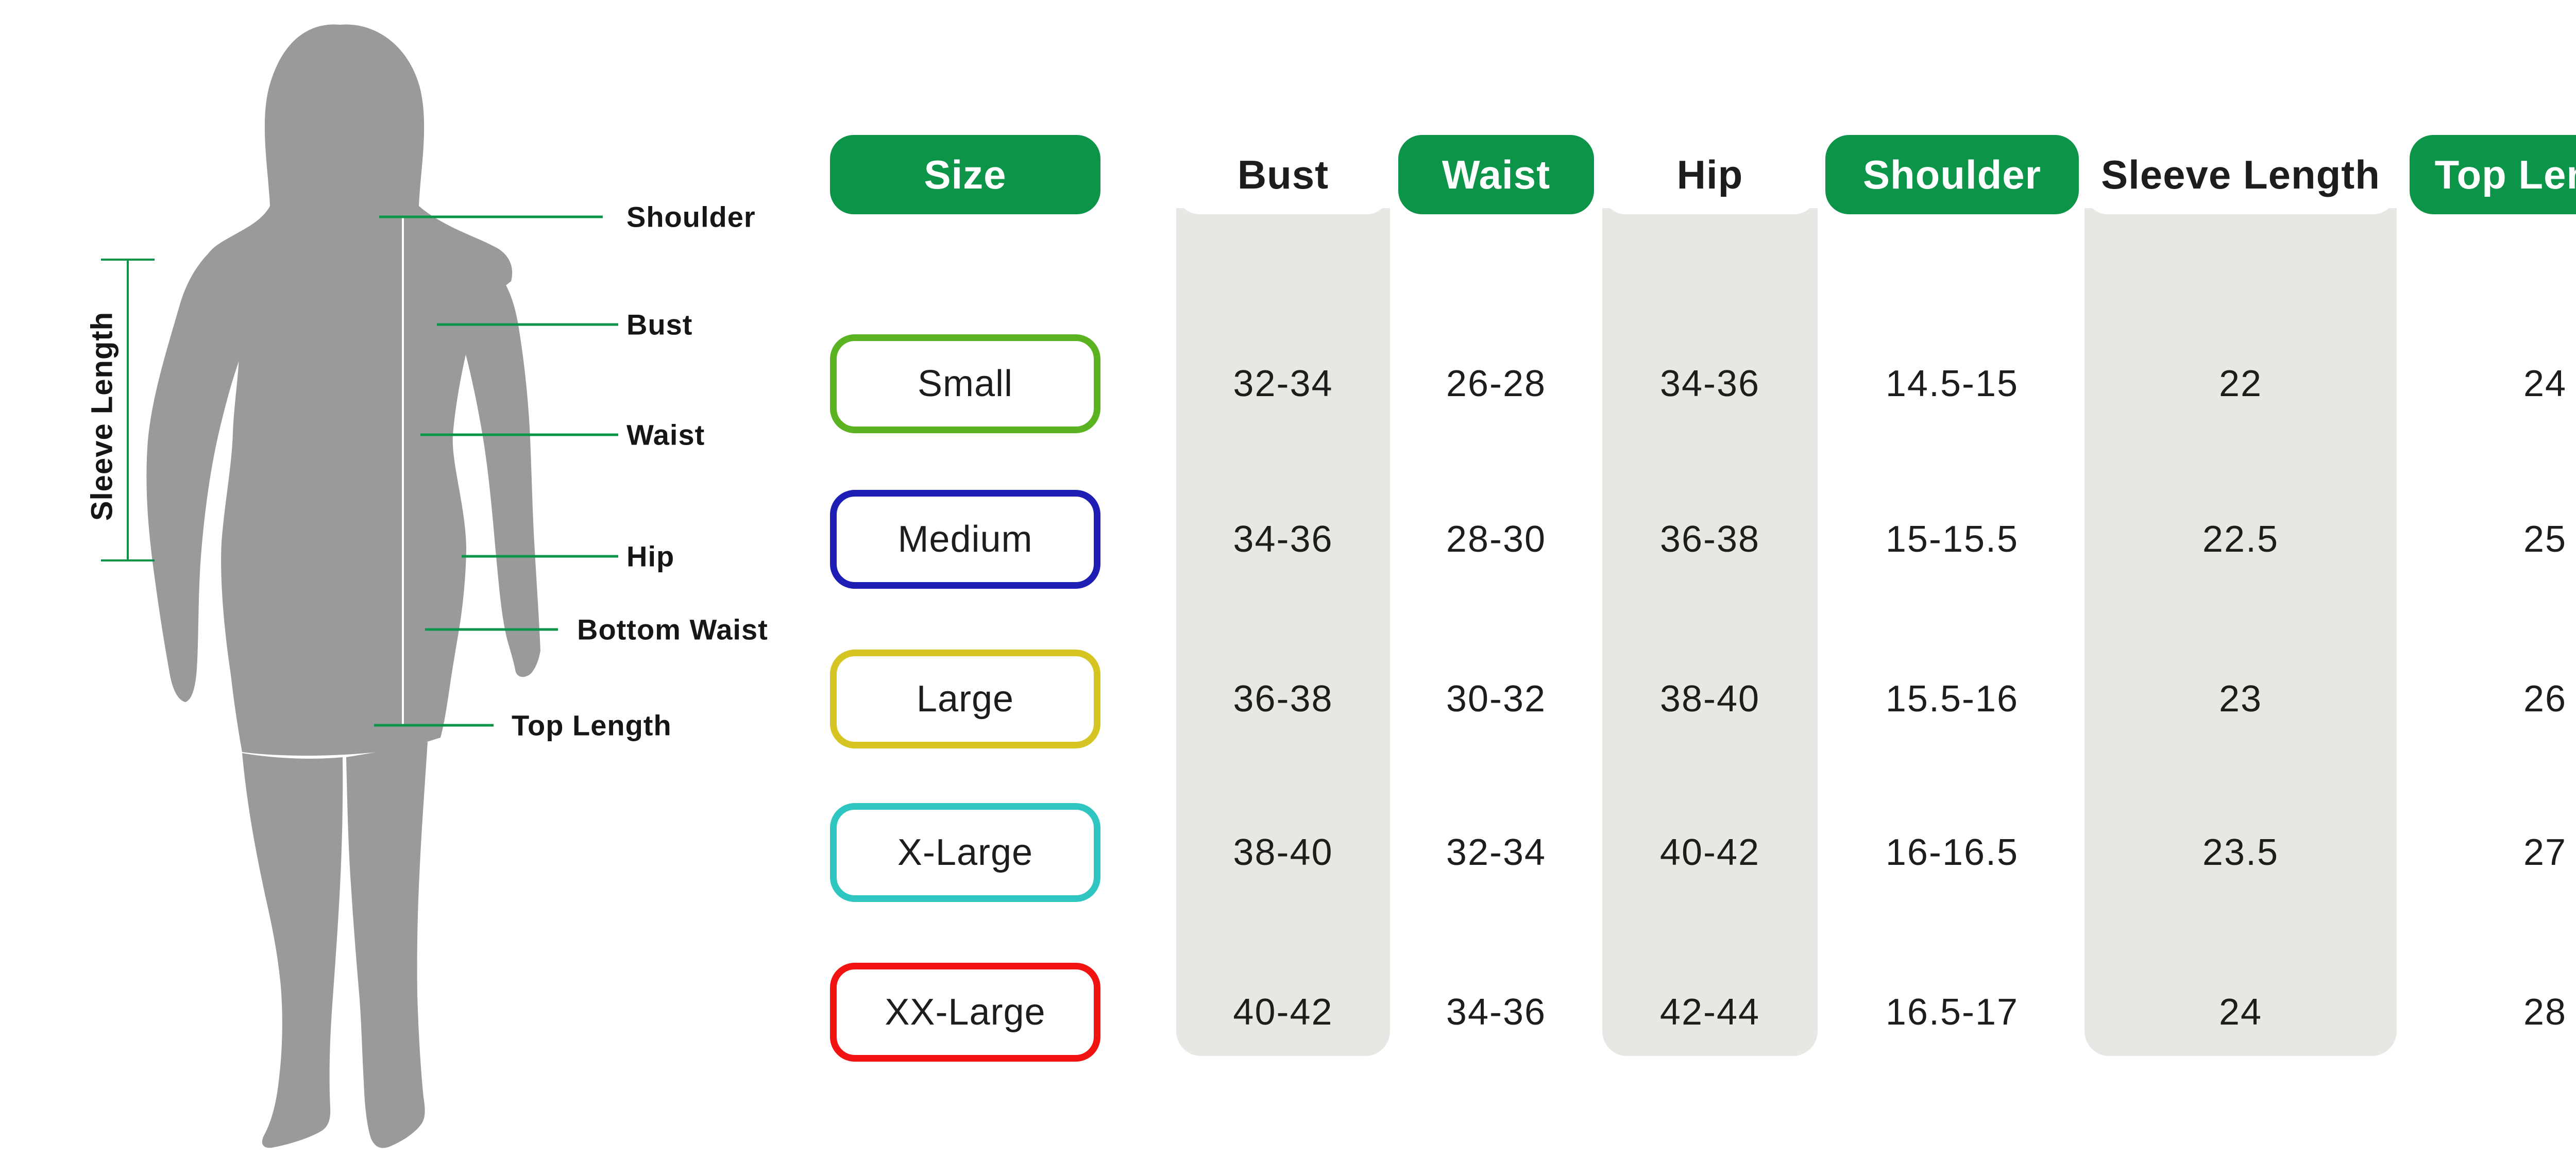 The image size is (2576, 1159). What do you see at coordinates (2545, 852) in the screenshot?
I see `cell-toplen-x-large: 27` at bounding box center [2545, 852].